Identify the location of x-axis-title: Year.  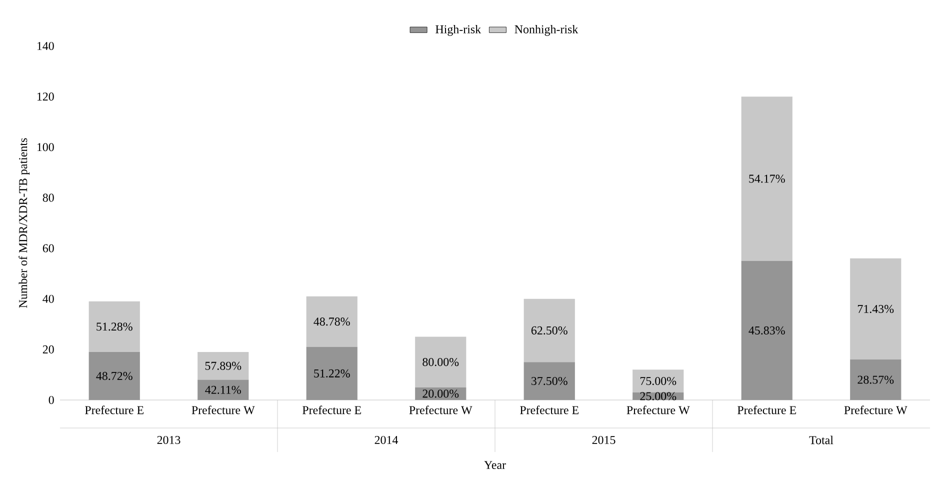
(495, 465).